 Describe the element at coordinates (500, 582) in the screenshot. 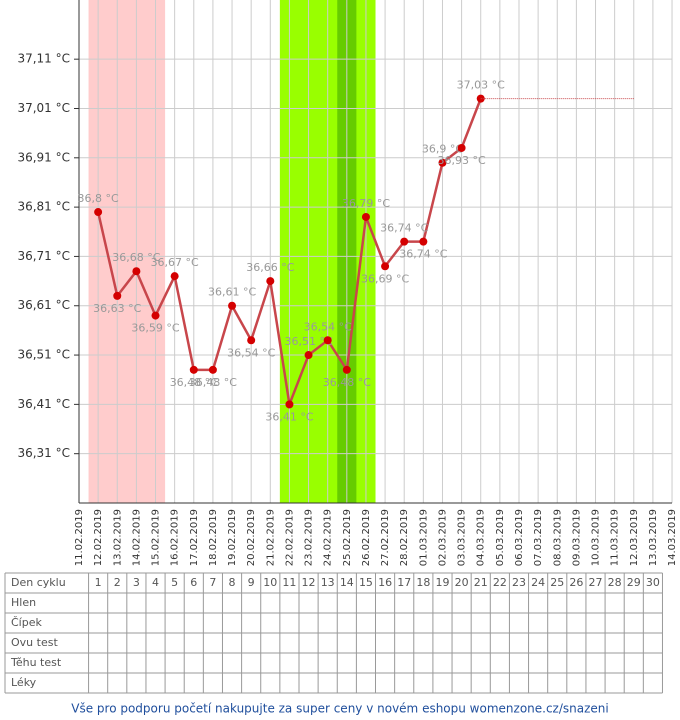

I see `cycle-day: 22` at that location.